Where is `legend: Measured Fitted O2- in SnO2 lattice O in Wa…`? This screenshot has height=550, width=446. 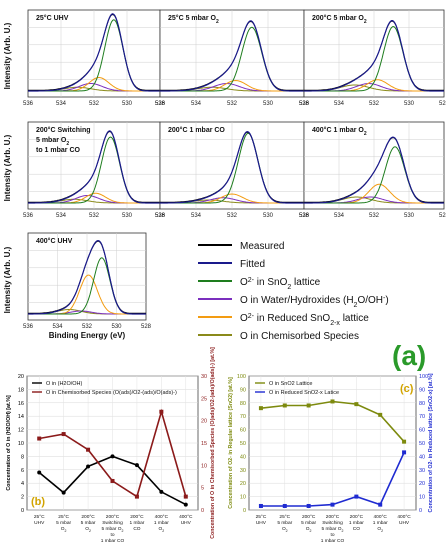
legend: Measured Fitted O2- in SnO2 lattice O in Wa… is located at coordinates (293, 291).